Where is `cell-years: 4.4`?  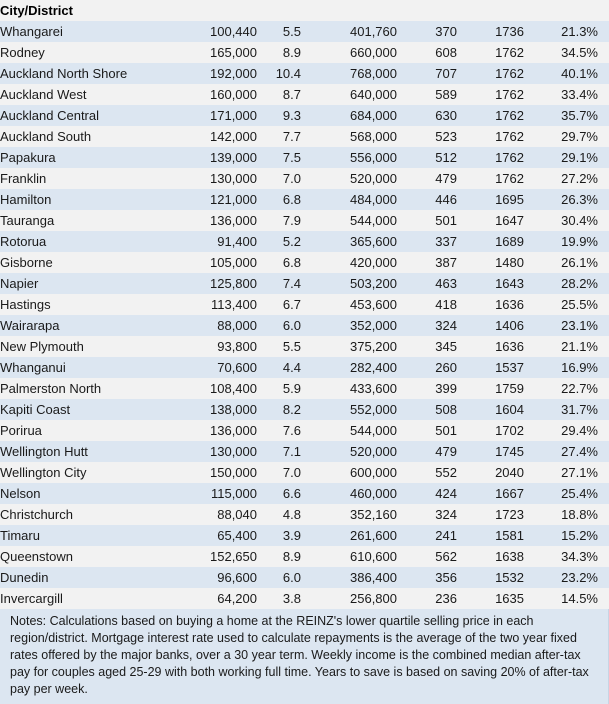 cell-years: 4.4 is located at coordinates (279, 367).